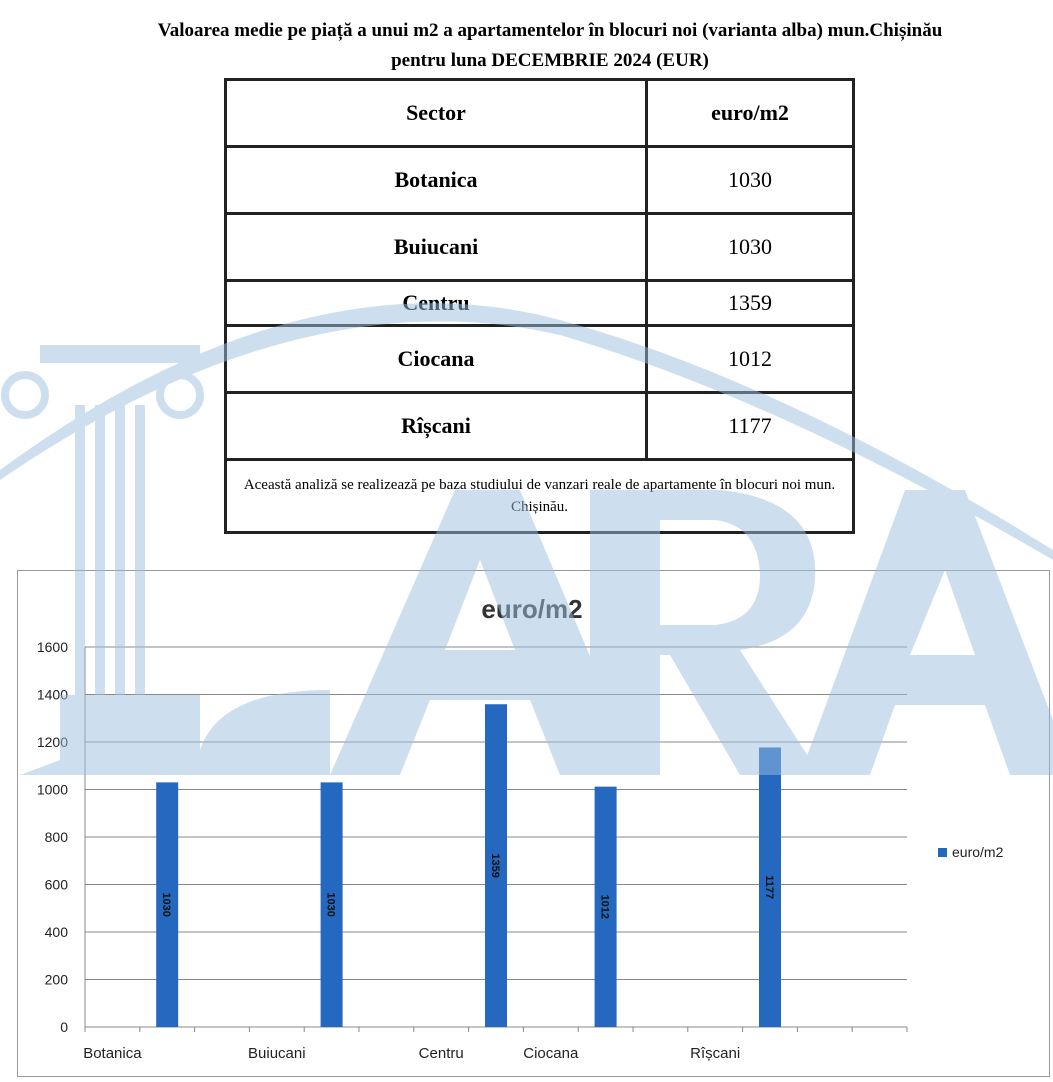  I want to click on y-tick-label: 800, so click(57, 837).